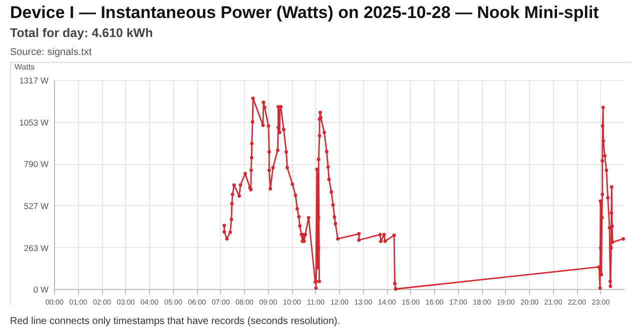 This screenshot has width=640, height=332. I want to click on chart-title: Device I — Instantaneous Power (Watts) on 2025-10-28 — Nook Mini-split, so click(304, 13).